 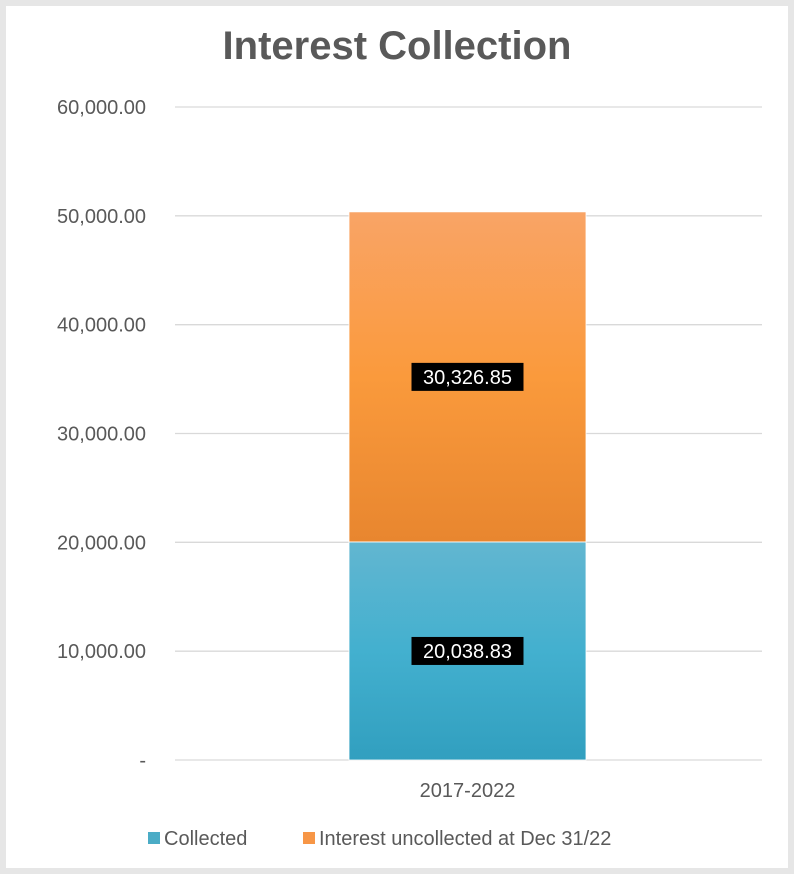 What do you see at coordinates (101, 652) in the screenshot?
I see `y-tick-label: 10,000.00` at bounding box center [101, 652].